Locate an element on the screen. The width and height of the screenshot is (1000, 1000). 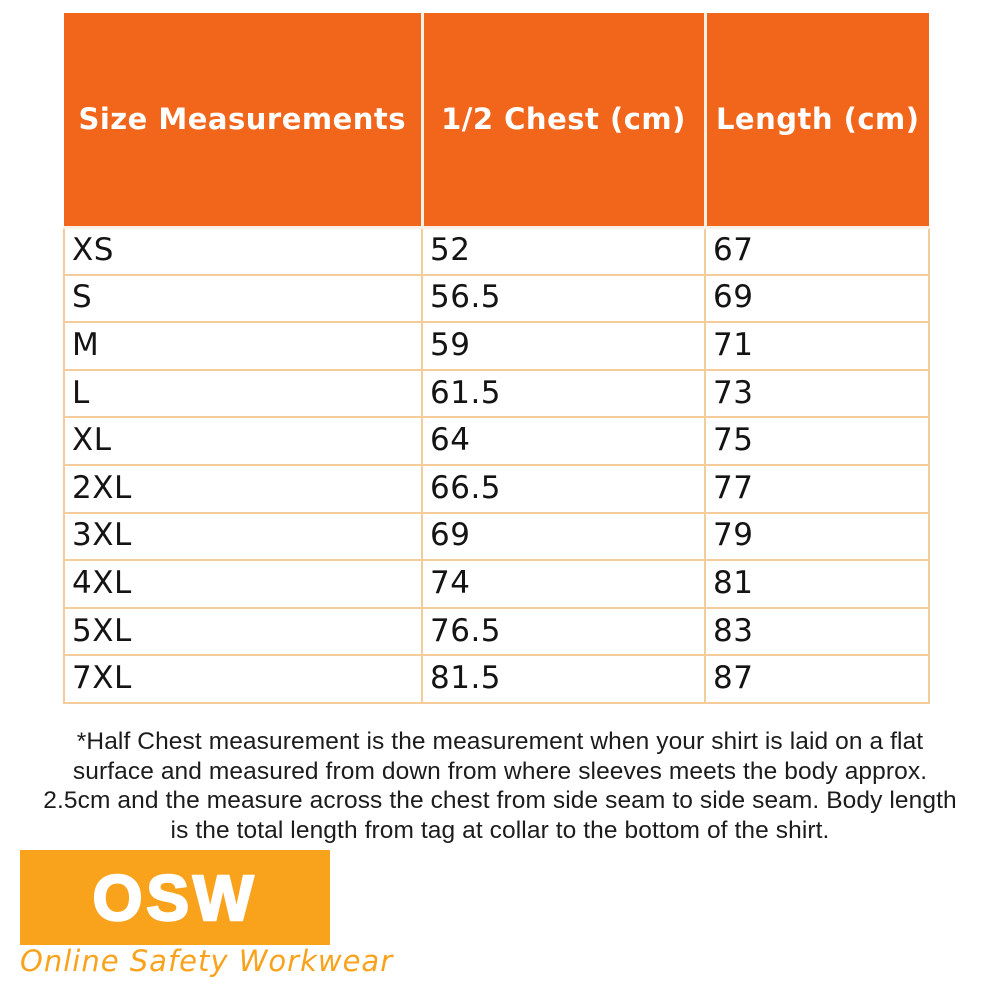
column-header-size: Size Measurements is located at coordinates (244, 121).